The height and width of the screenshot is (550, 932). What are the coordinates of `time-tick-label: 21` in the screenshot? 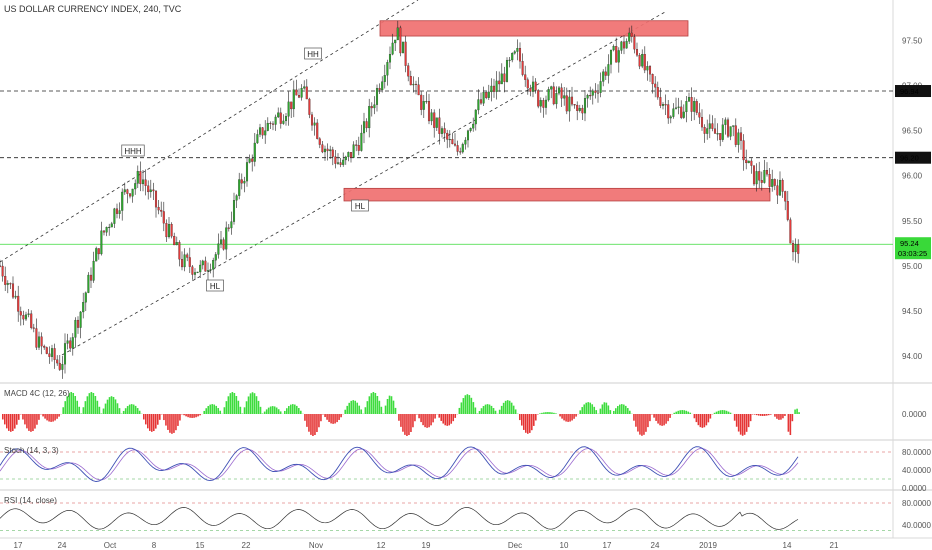 It's located at (834, 545).